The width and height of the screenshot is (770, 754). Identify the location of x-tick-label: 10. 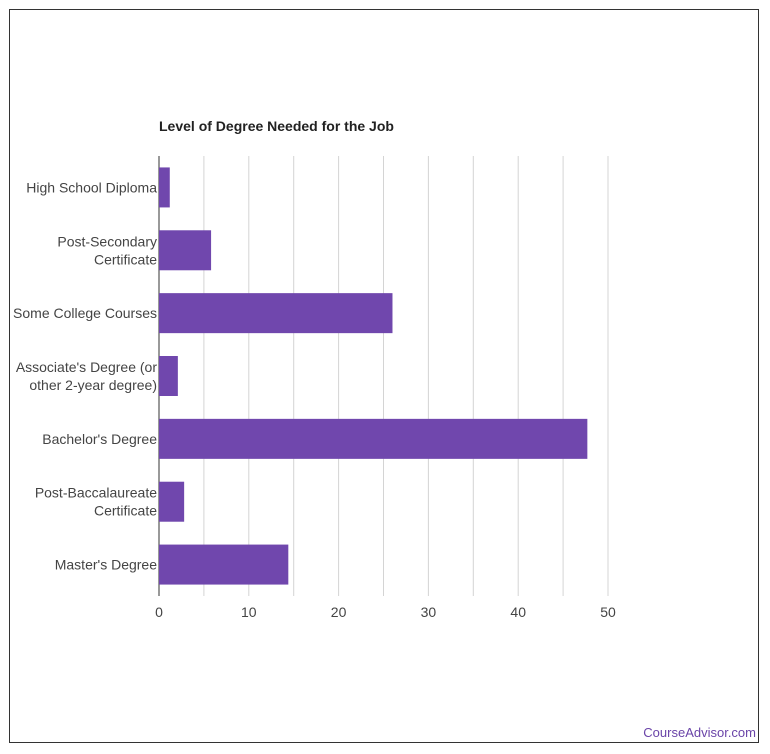
(249, 612).